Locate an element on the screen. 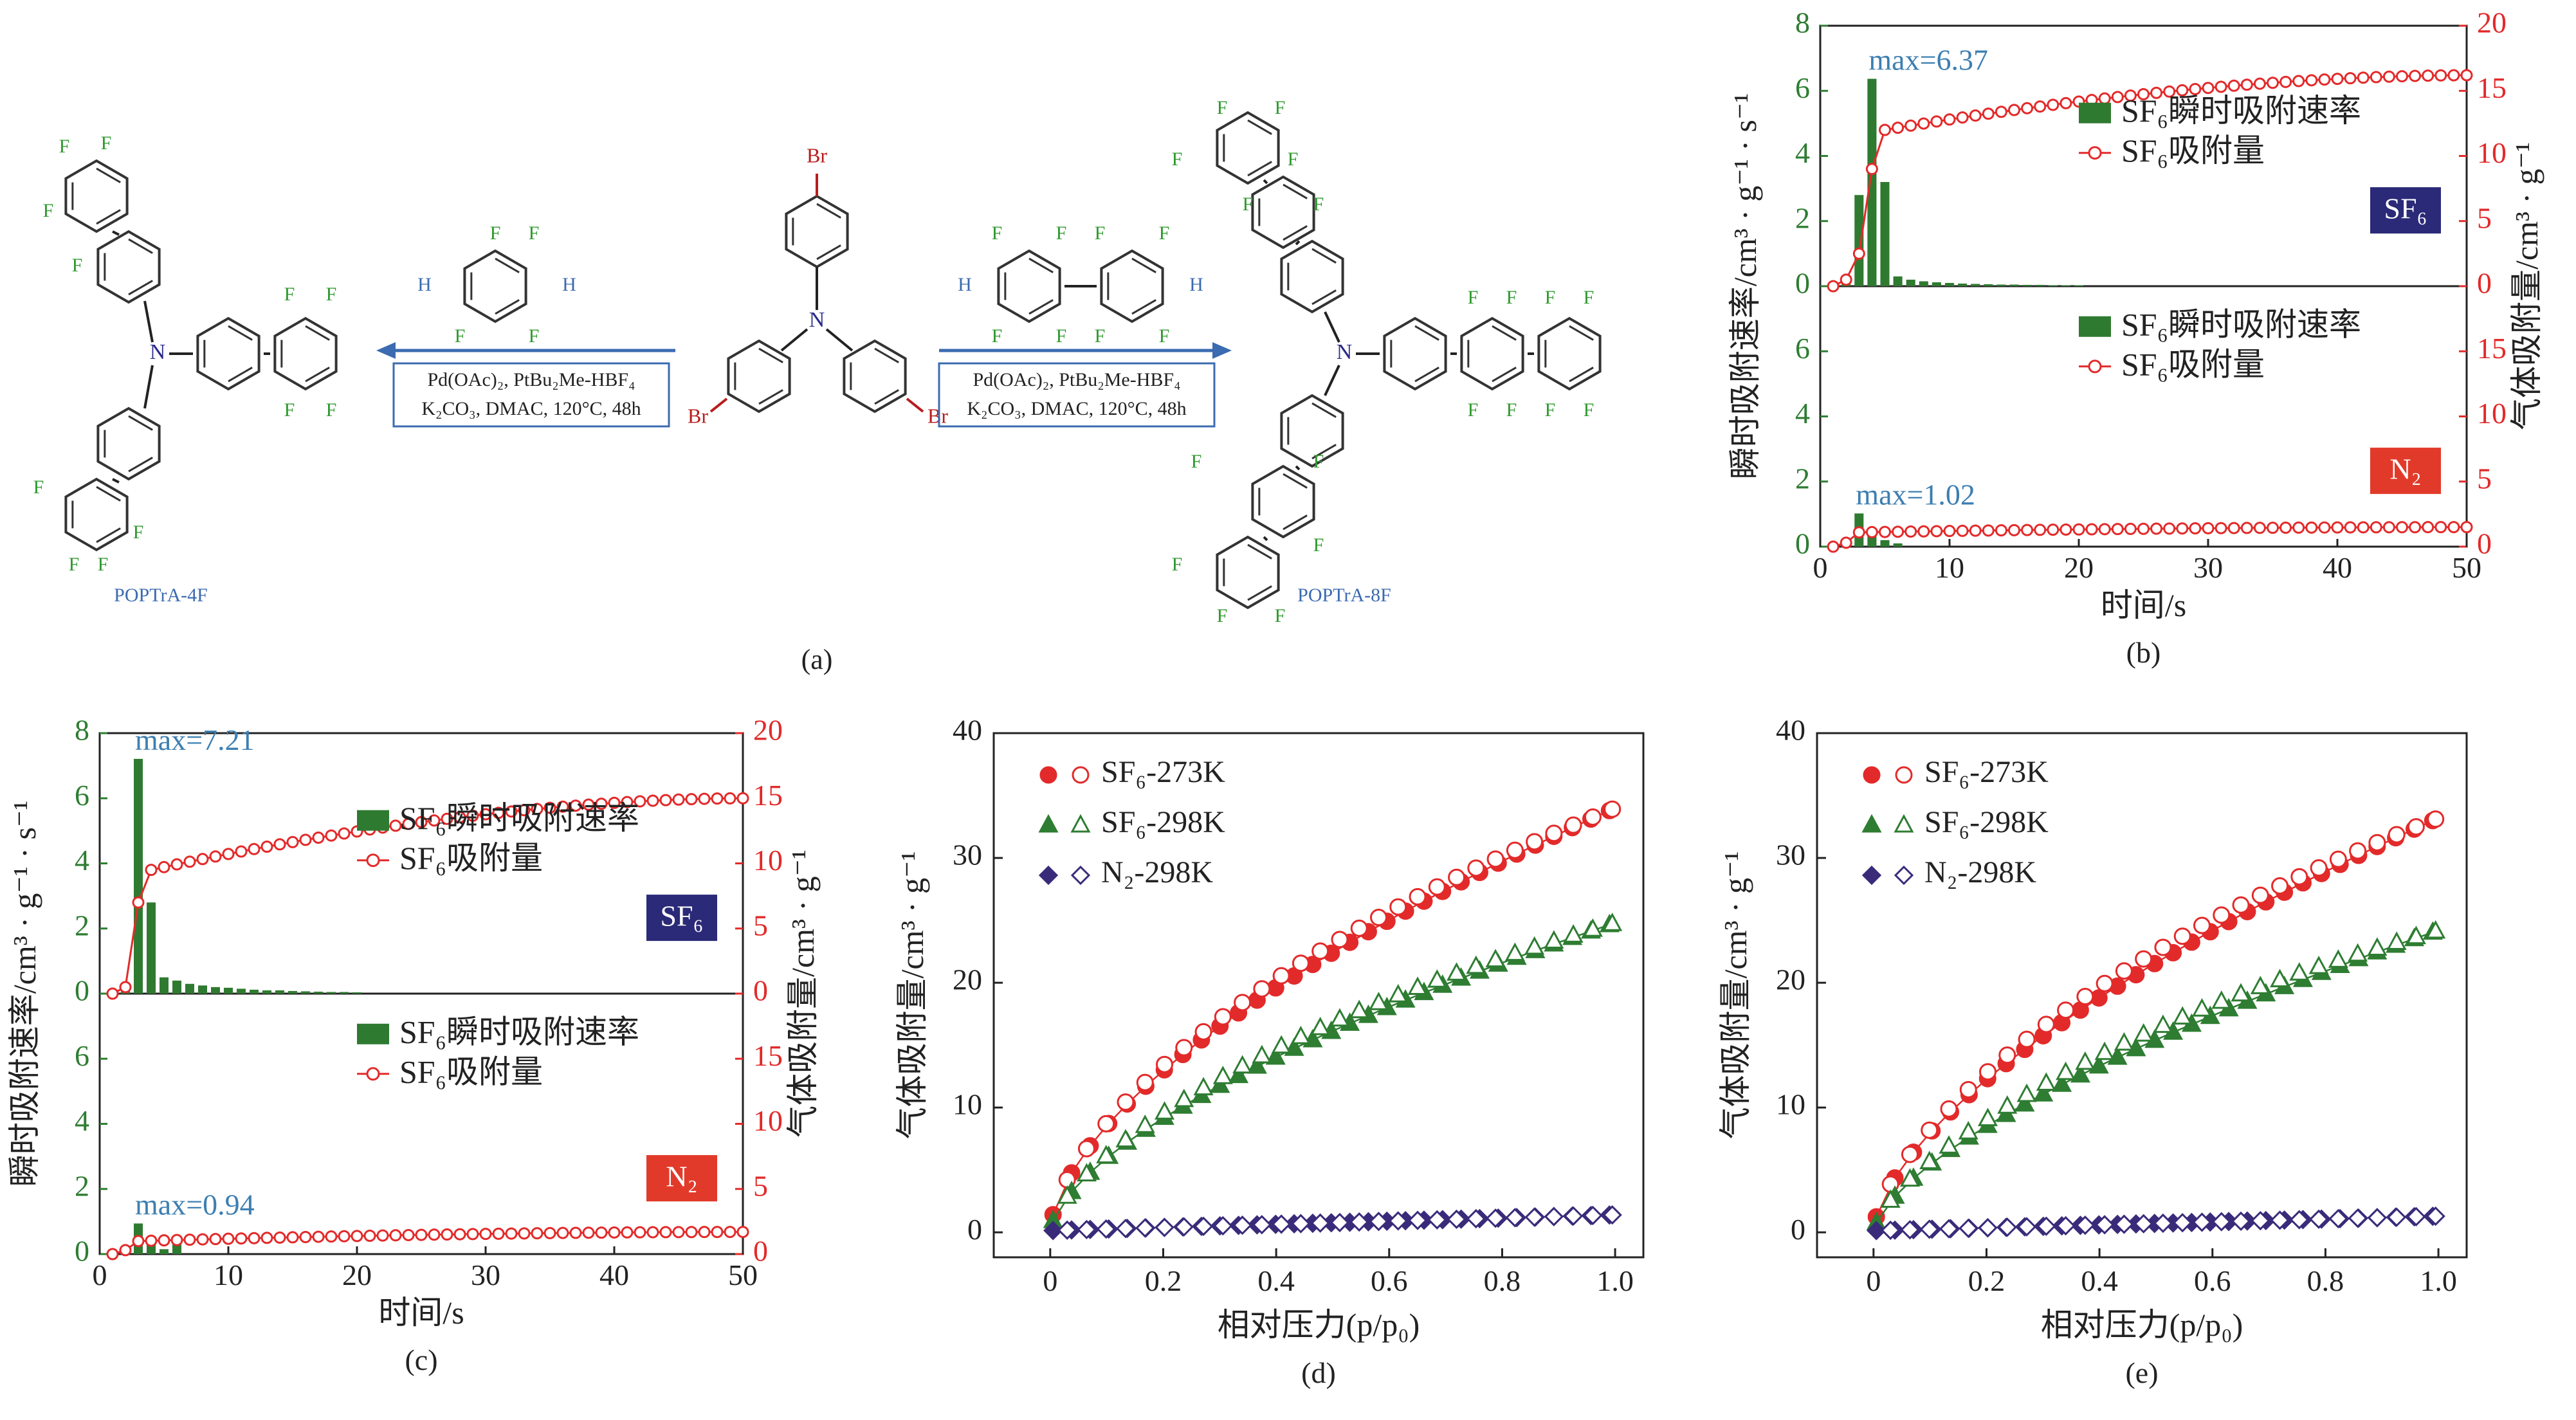 The height and width of the screenshot is (1420, 2576). legend-marker-open is located at coordinates (1904, 875).